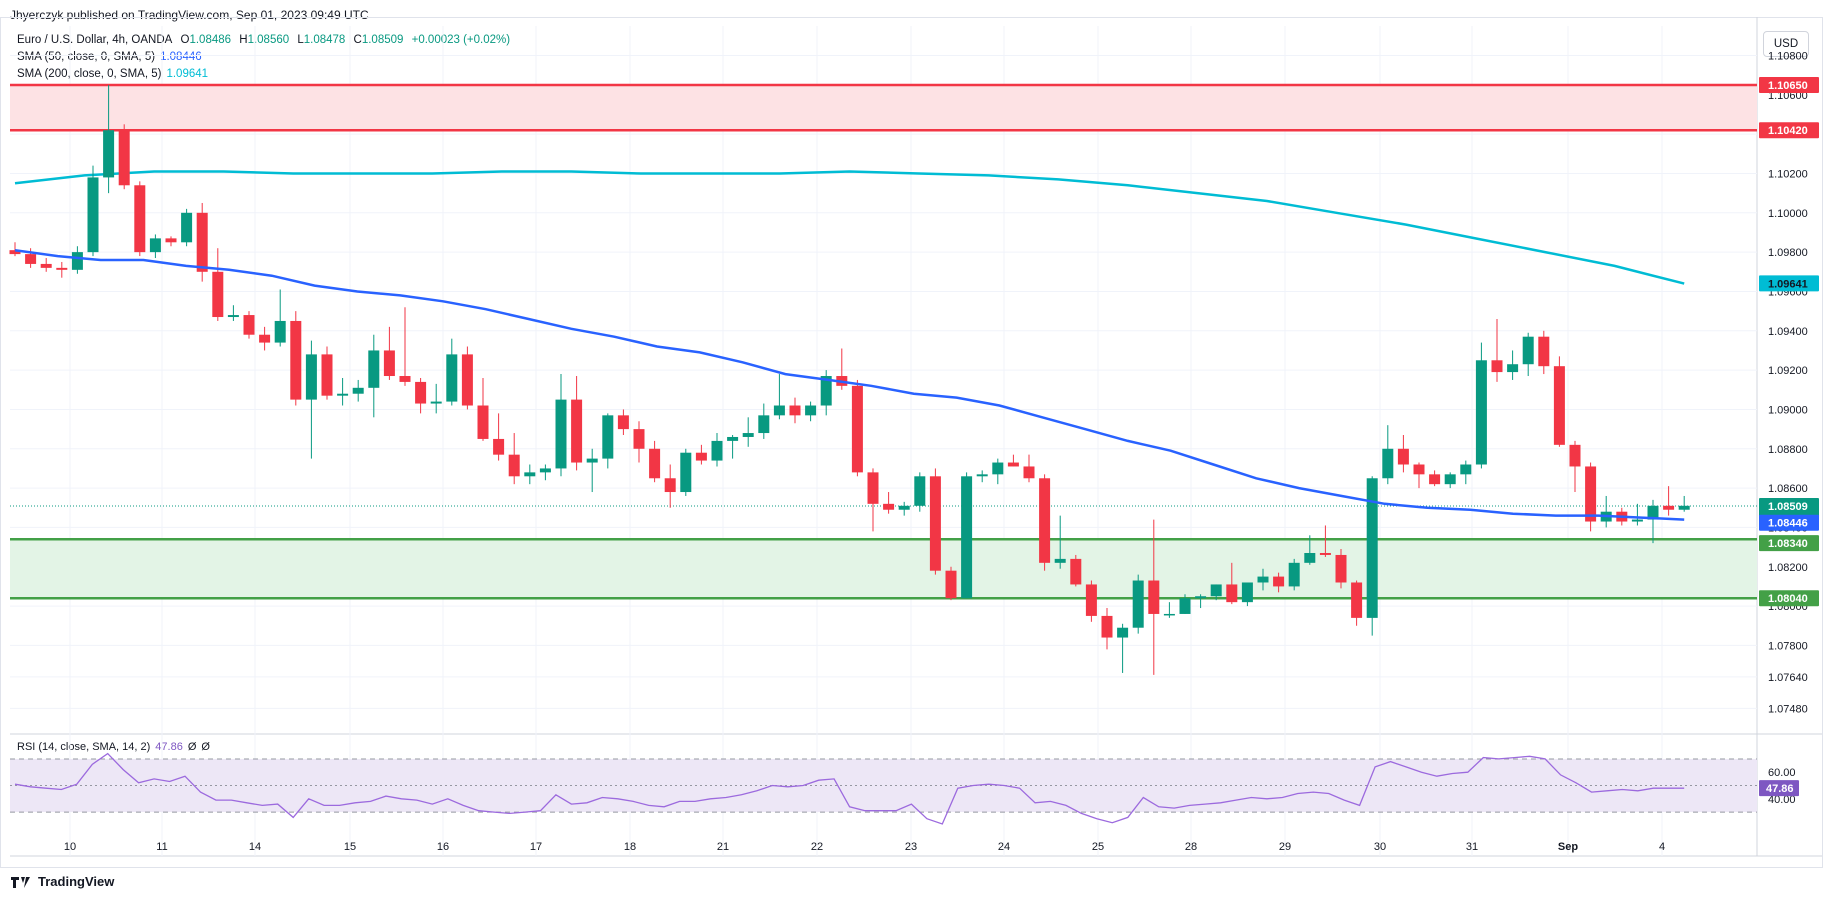 This screenshot has width=1835, height=901. I want to click on rsi-line, so click(849, 788).